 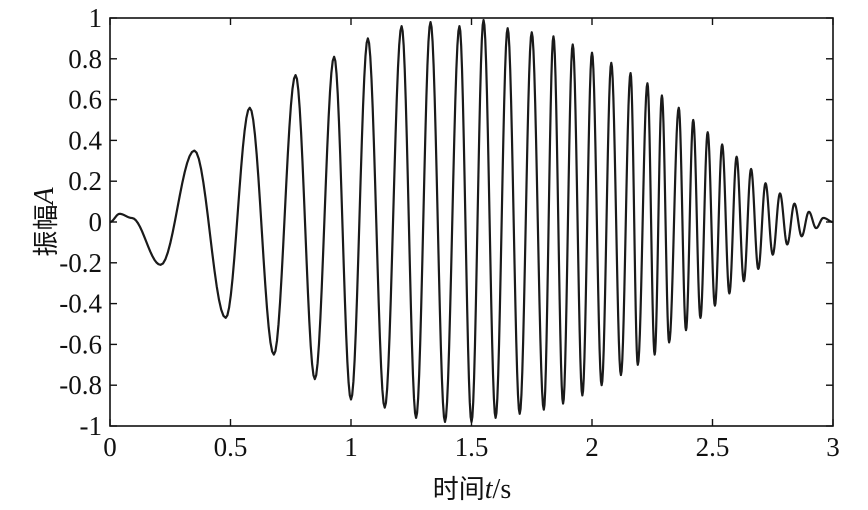 What do you see at coordinates (80, 385) in the screenshot?
I see `y-tick-label: -0.8` at bounding box center [80, 385].